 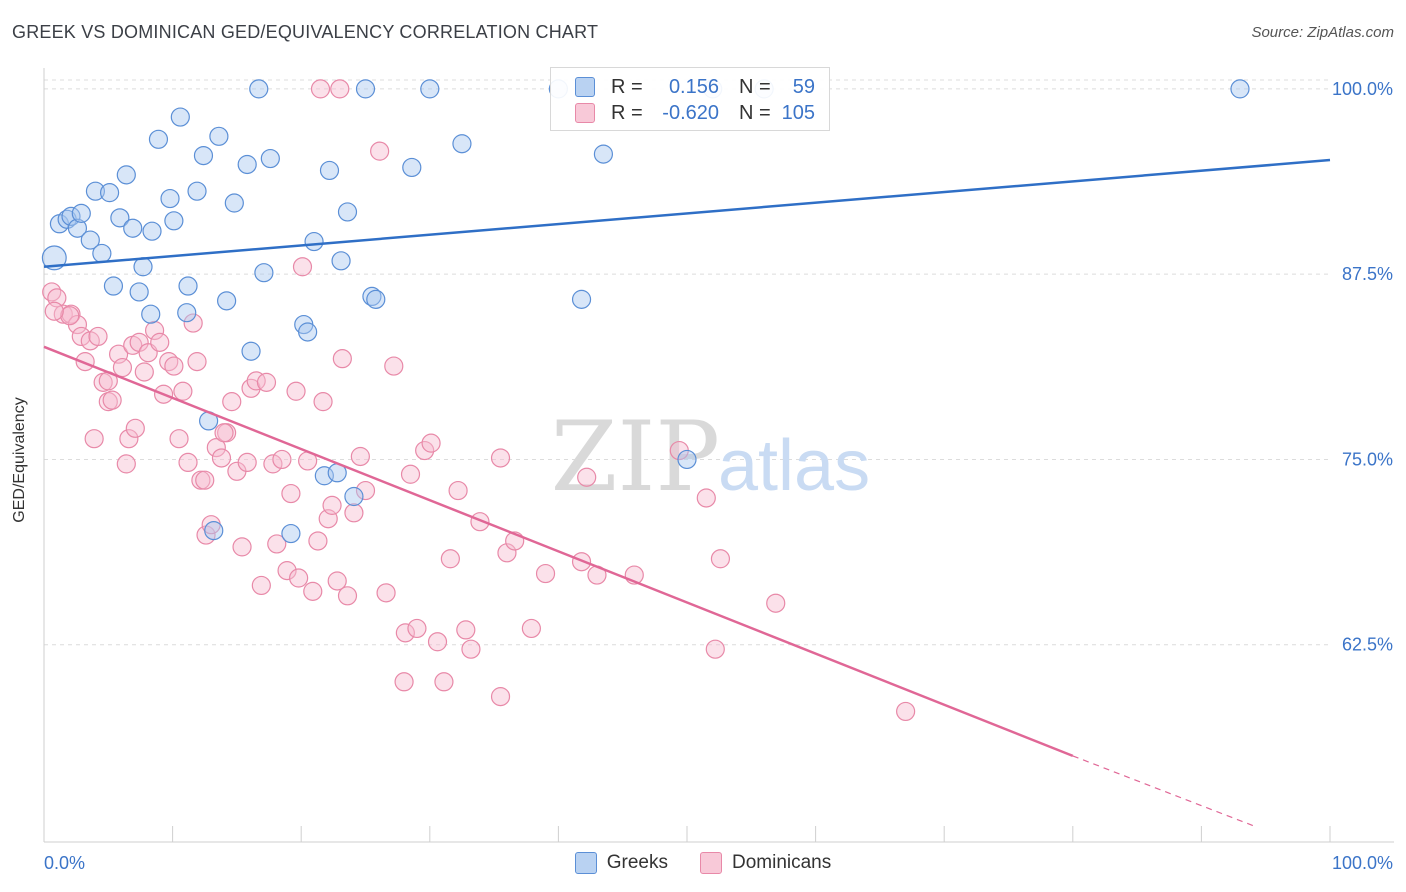 What do you see at coordinates (1362, 863) in the screenshot?
I see `x-tick-label-max: 100.0%` at bounding box center [1362, 863].